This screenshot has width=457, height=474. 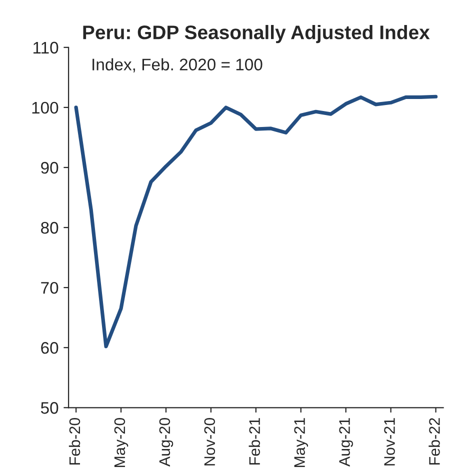 I want to click on x-tick-label: Feb-22, so click(x=434, y=441).